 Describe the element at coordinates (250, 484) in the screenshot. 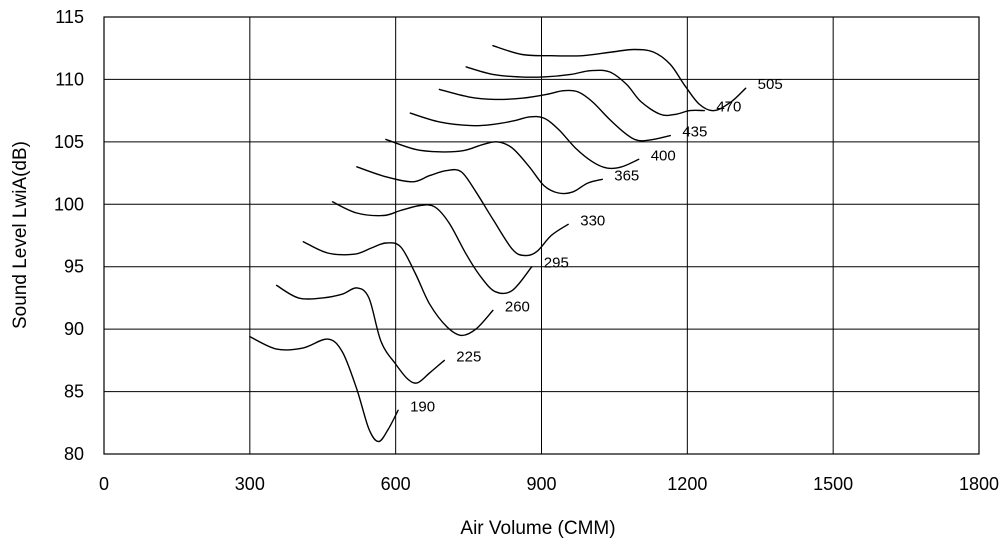

I see `x-tick-label: 300` at that location.